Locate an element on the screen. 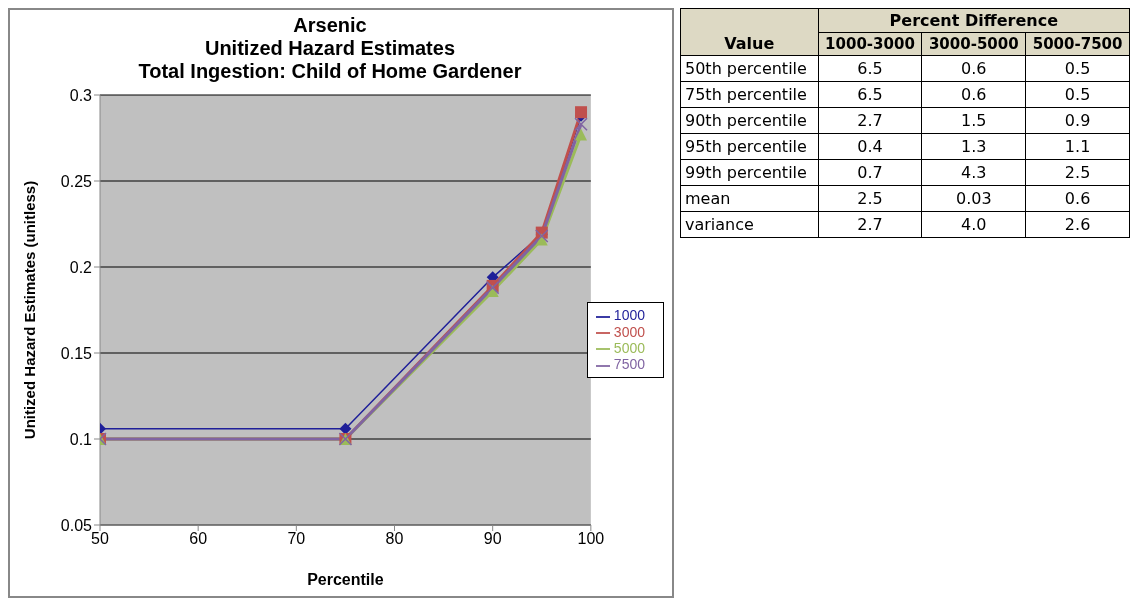  text: 2.6 is located at coordinates (1077, 224).